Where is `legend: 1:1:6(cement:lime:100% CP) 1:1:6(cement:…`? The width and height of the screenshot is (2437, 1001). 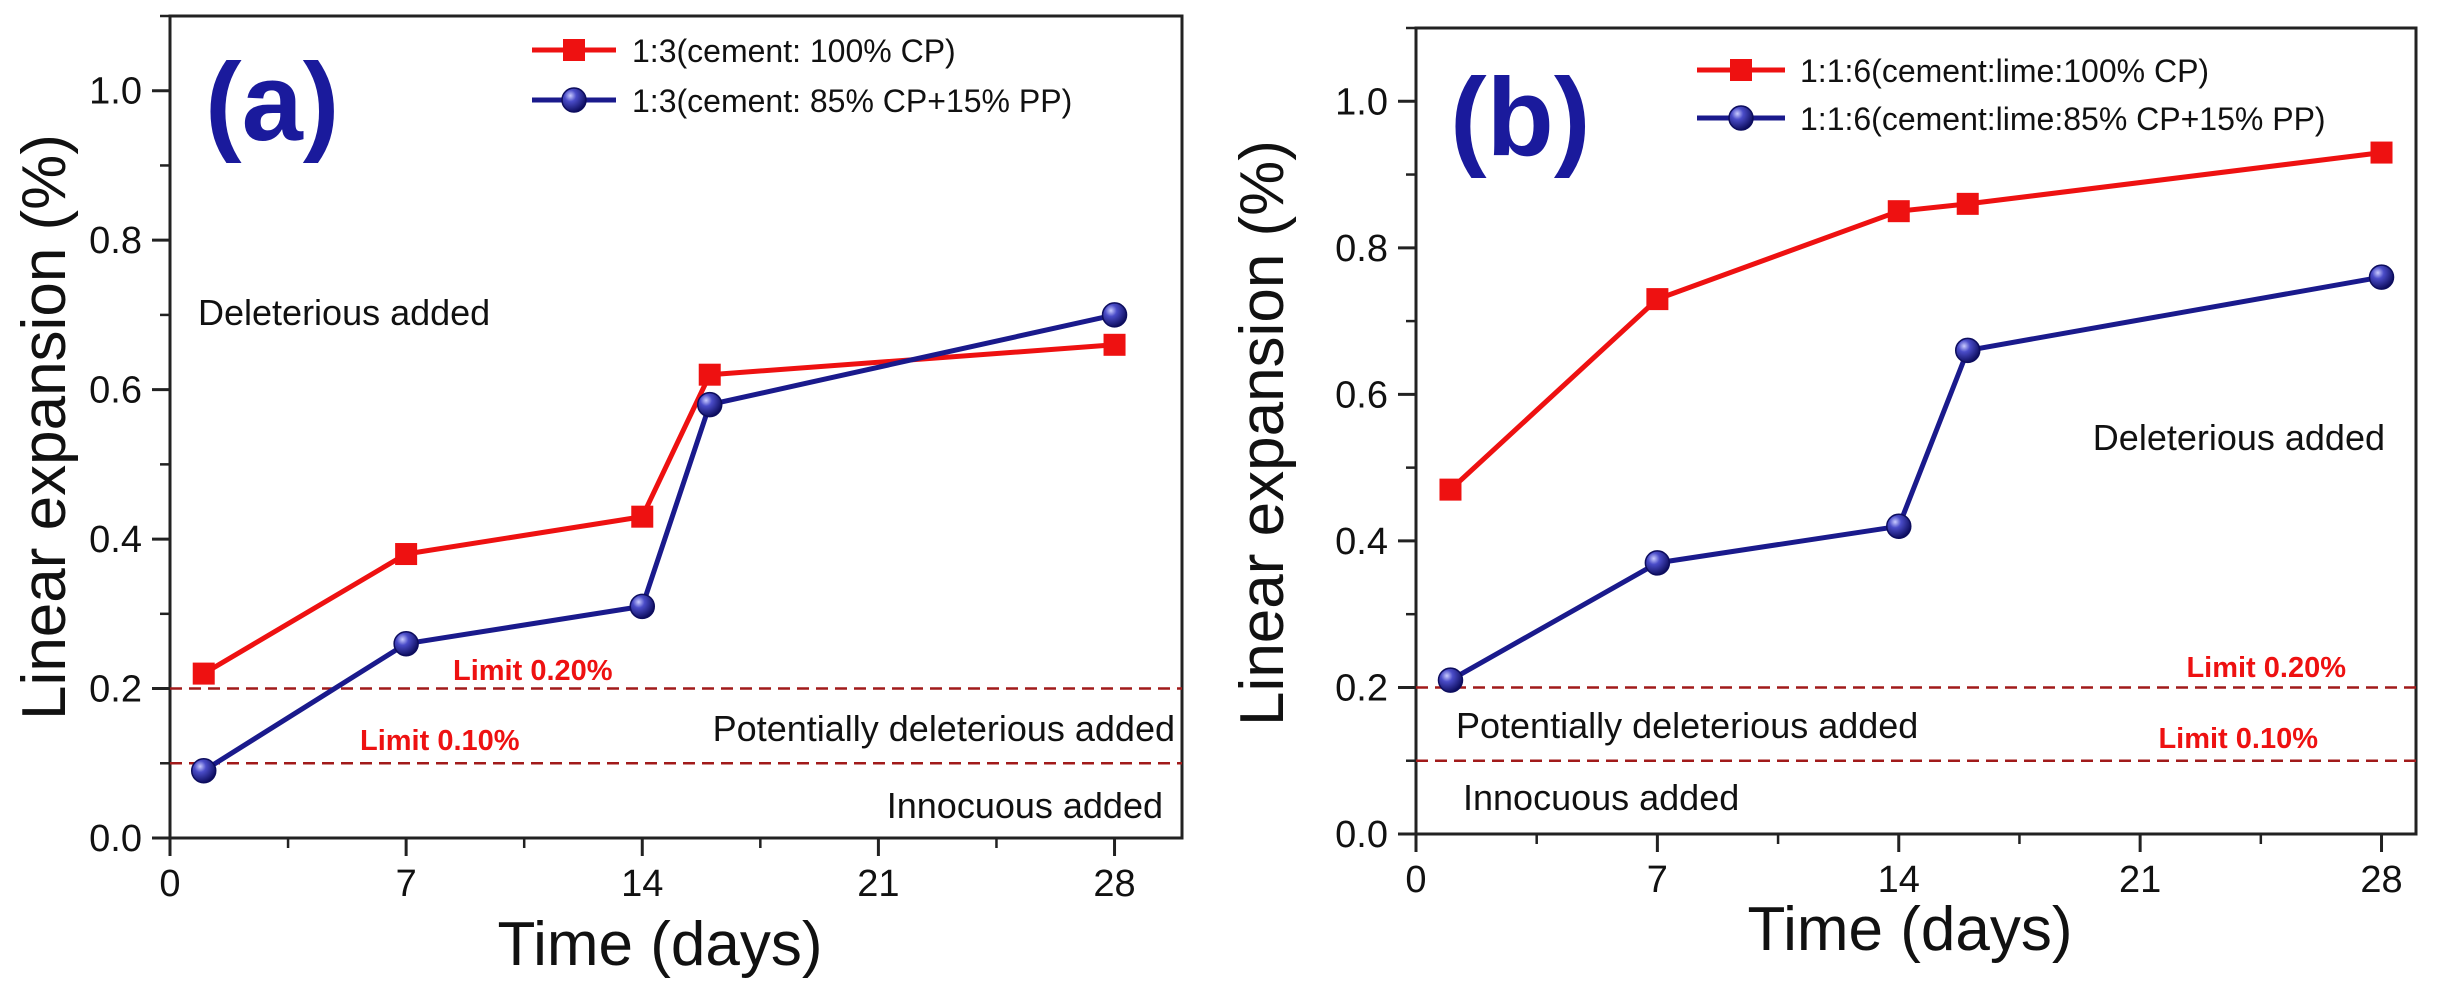
legend: 1:1:6(cement:lime:100% CP) 1:1:6(cement:… is located at coordinates (2011, 95).